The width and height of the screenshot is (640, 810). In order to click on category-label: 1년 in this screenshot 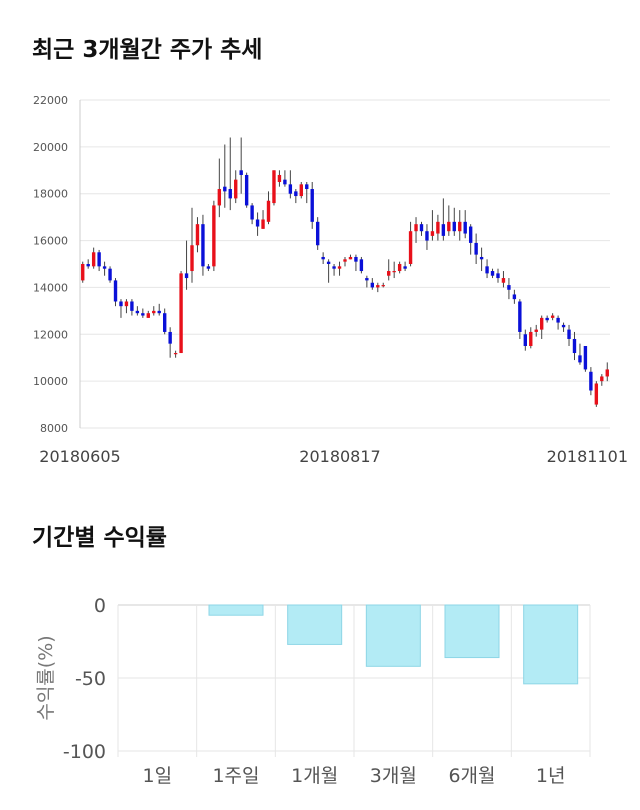, I will do `click(551, 776)`.